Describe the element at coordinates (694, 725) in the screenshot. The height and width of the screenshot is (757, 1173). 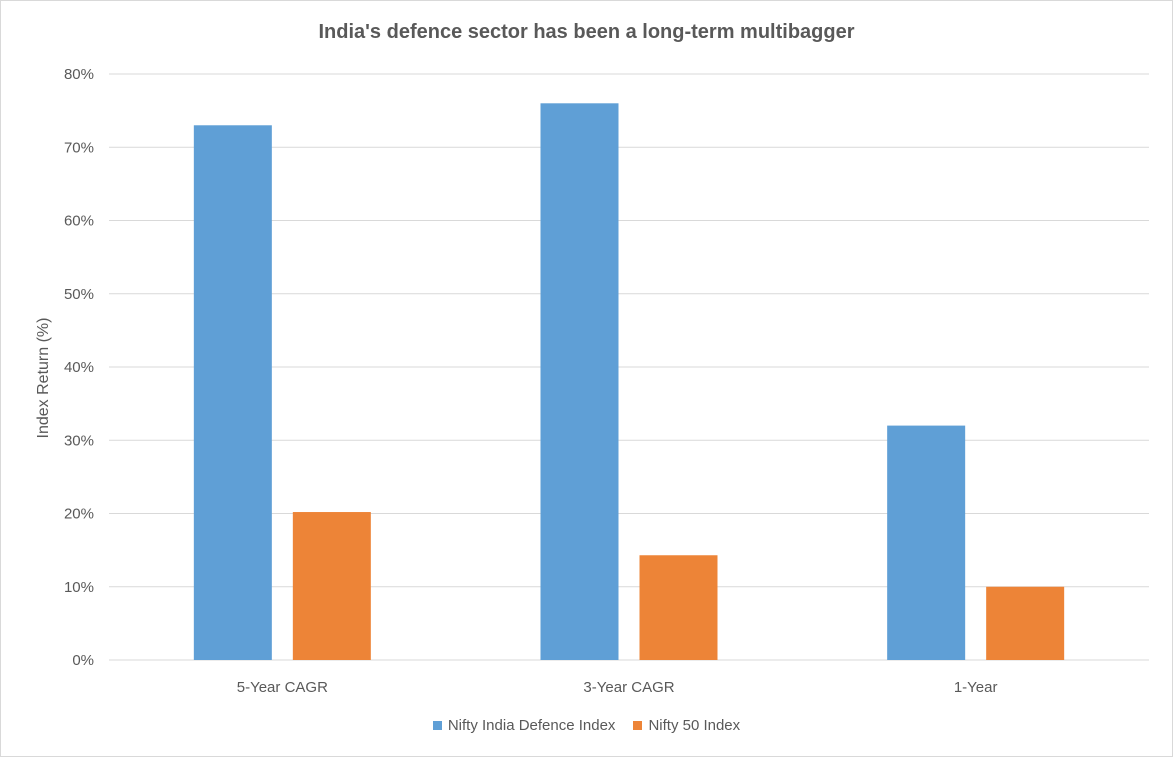
I see `legend-label: Nifty 50 Index` at that location.